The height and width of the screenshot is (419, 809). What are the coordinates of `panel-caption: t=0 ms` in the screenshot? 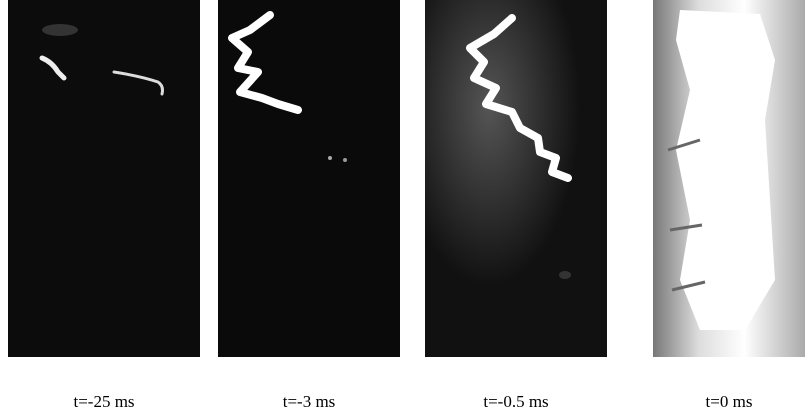 It's located at (729, 401).